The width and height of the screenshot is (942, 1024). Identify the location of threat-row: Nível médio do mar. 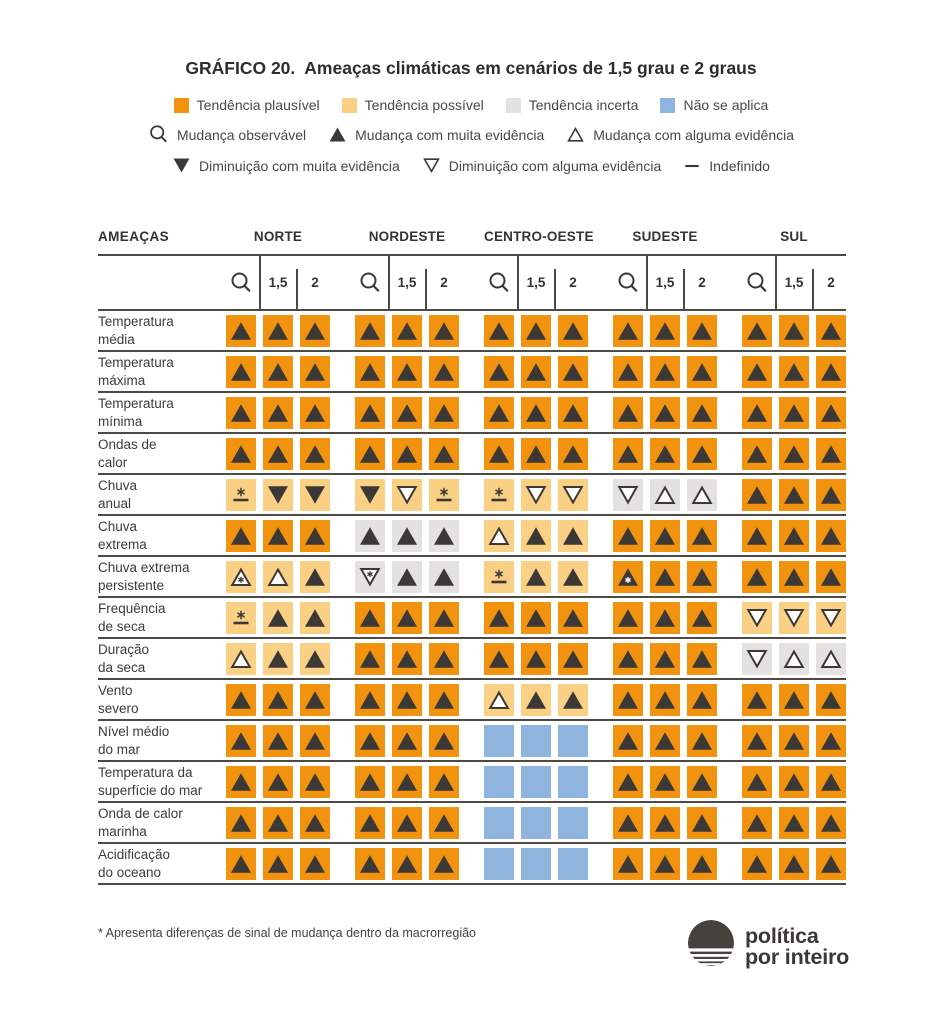
(472, 741).